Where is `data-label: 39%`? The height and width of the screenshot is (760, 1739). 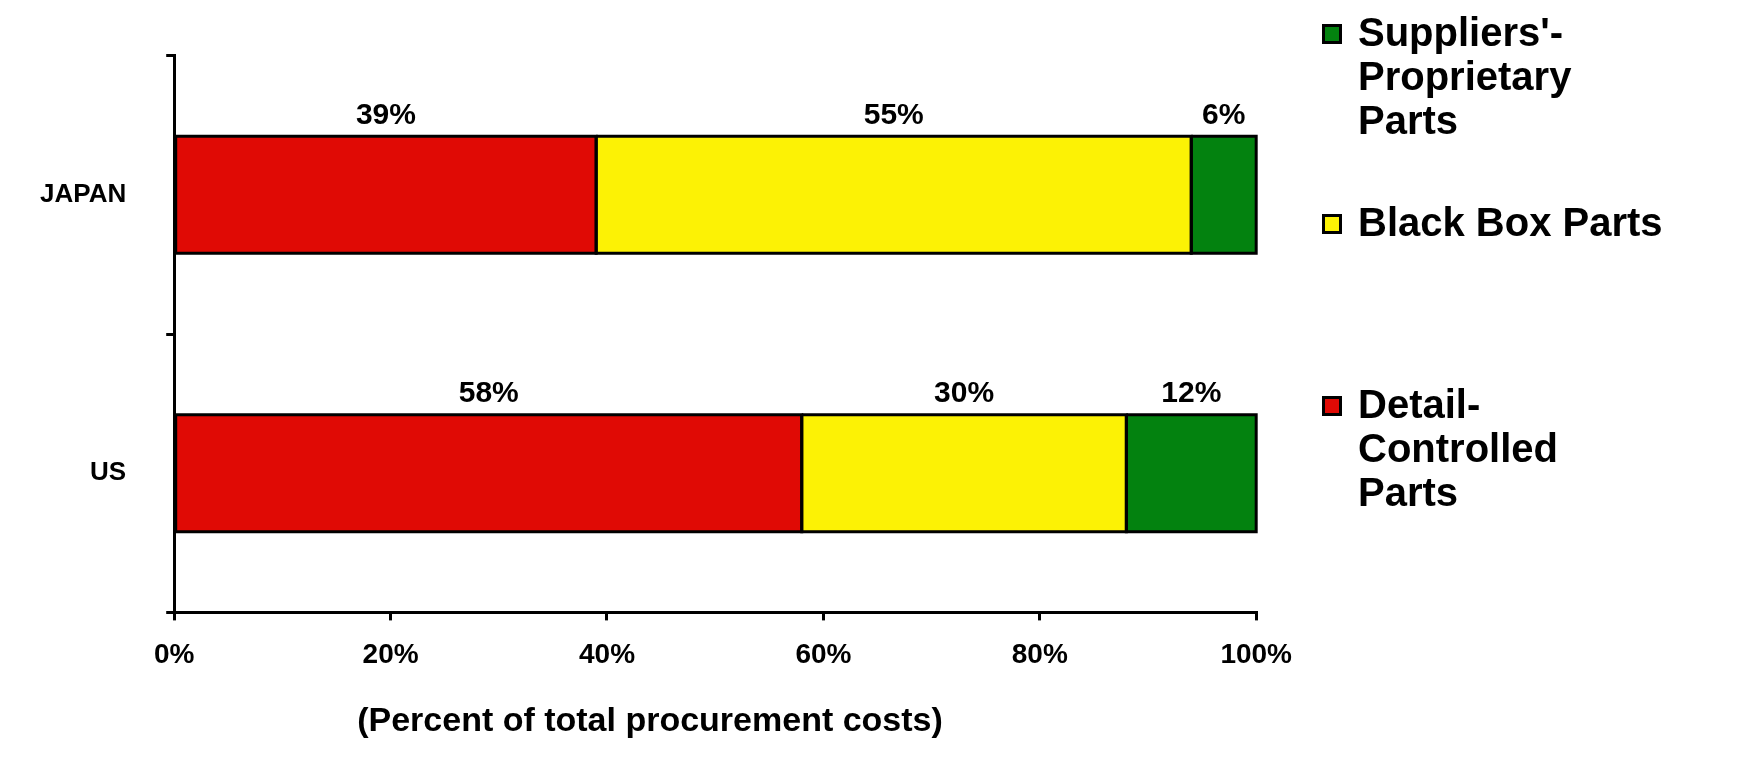 data-label: 39% is located at coordinates (385, 113).